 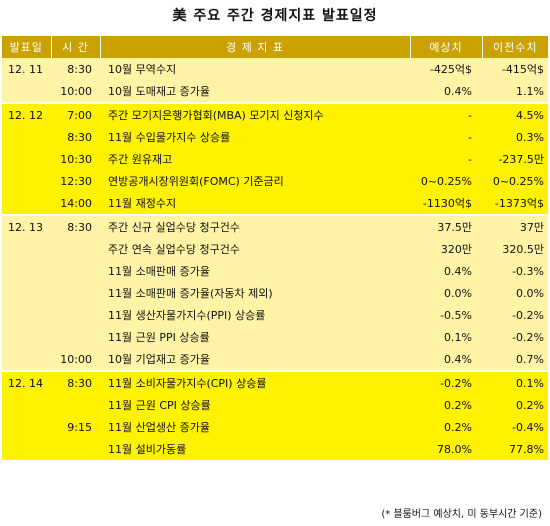 I want to click on indicator-cell: 연방공개시장위원회(FOMC) 기준금리, so click(x=255, y=181).